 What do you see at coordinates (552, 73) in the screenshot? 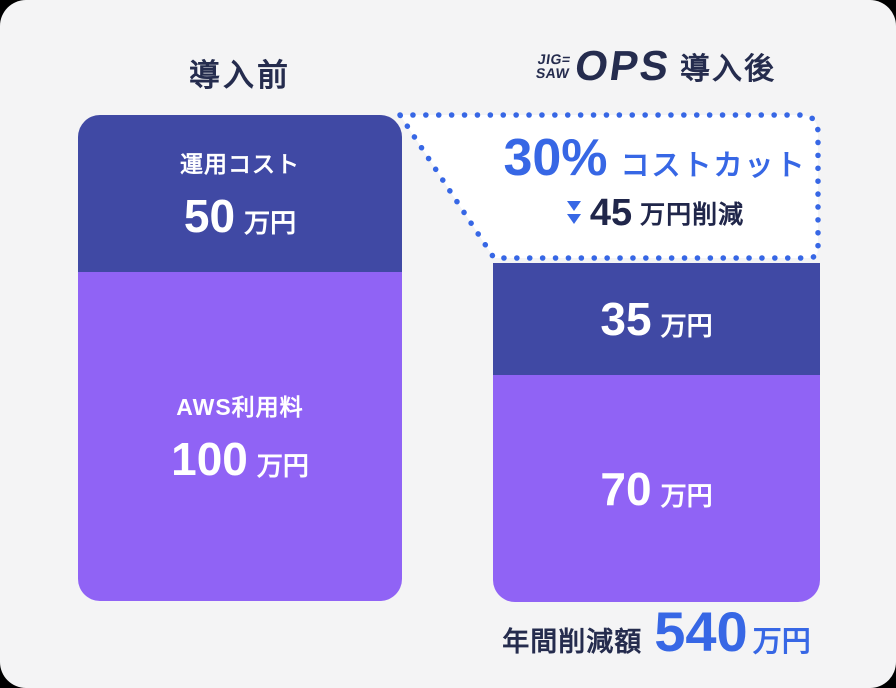
I see `logo-saw-text: SAW` at bounding box center [552, 73].